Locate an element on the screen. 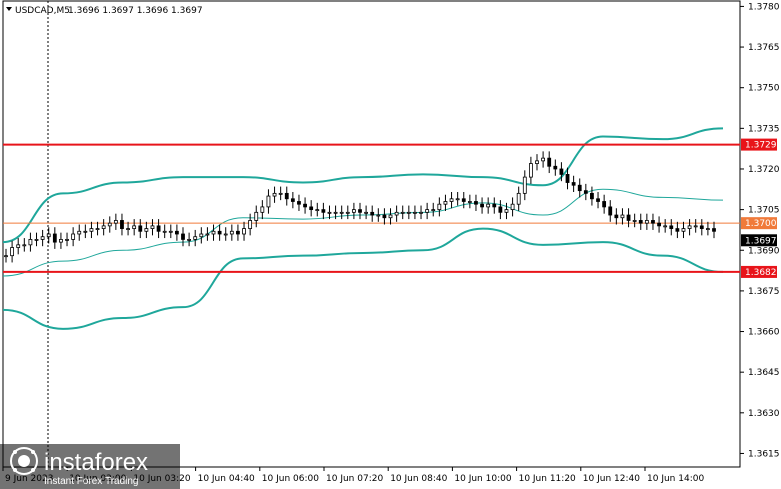  level-price-label: 1.3700 is located at coordinates (761, 224).